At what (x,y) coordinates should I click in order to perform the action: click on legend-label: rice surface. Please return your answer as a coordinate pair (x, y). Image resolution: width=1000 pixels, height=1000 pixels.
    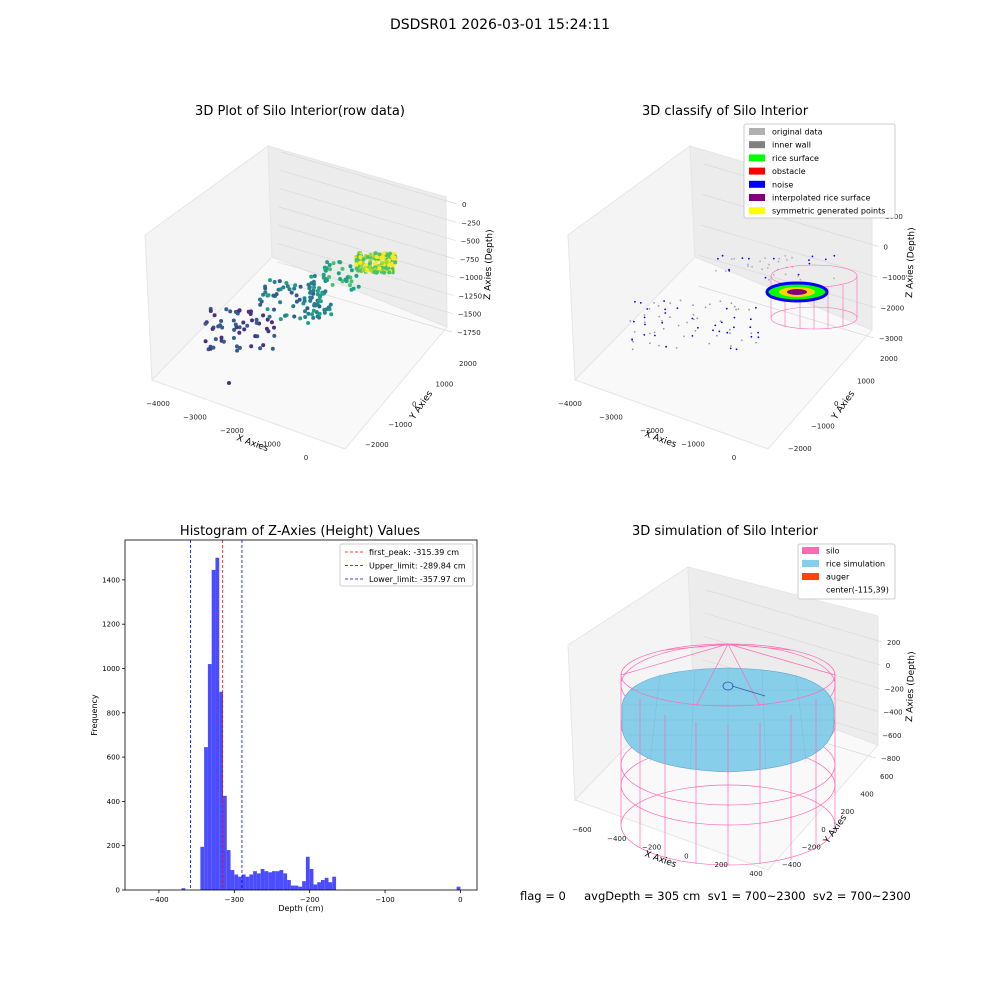
    Looking at the image, I should click on (795, 158).